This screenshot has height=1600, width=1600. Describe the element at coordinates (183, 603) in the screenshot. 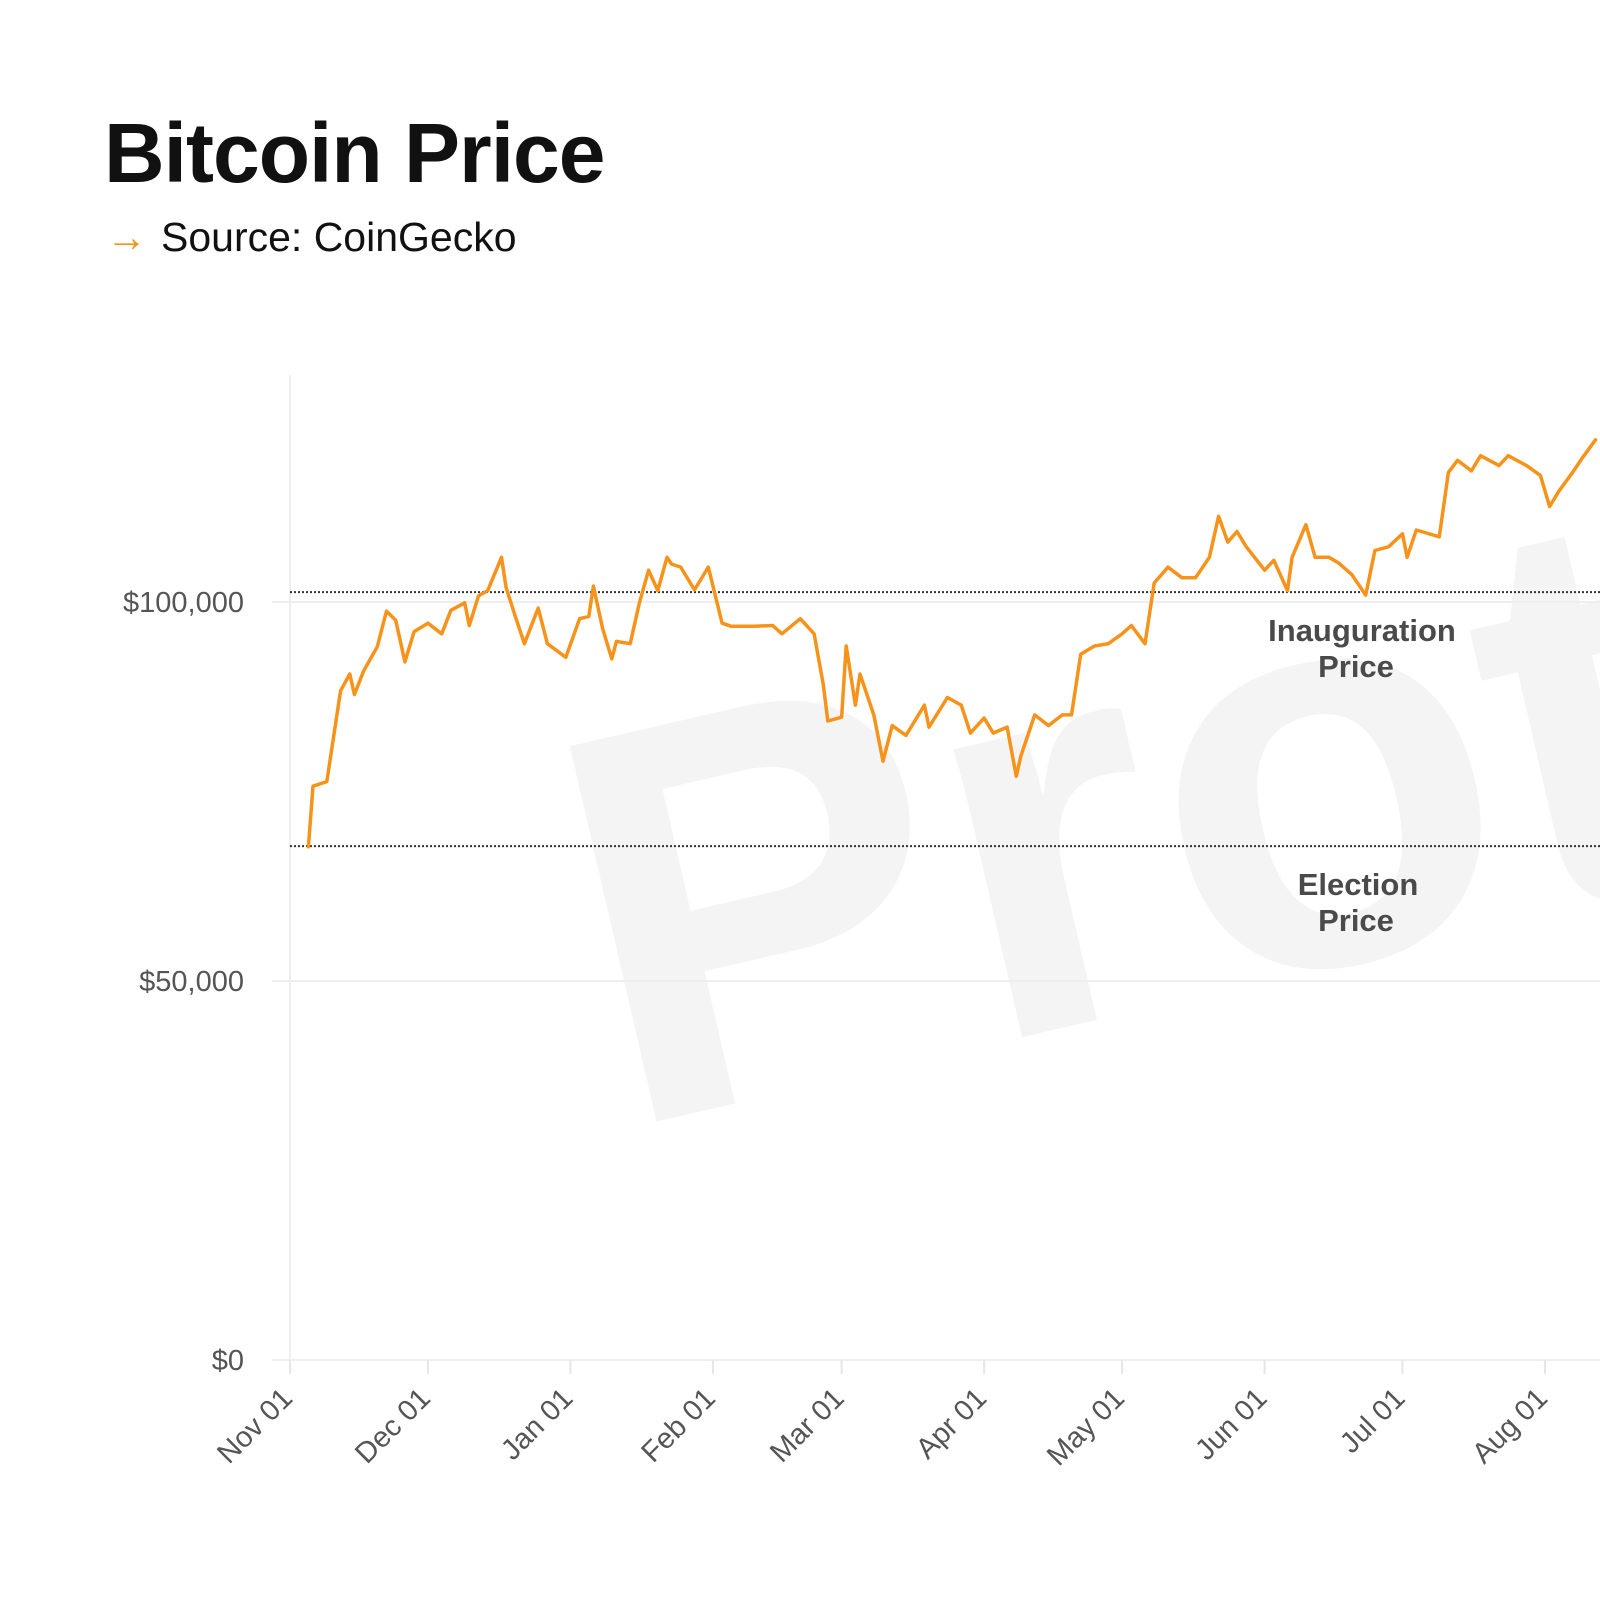

I see `y-tick-label: $100,000` at that location.